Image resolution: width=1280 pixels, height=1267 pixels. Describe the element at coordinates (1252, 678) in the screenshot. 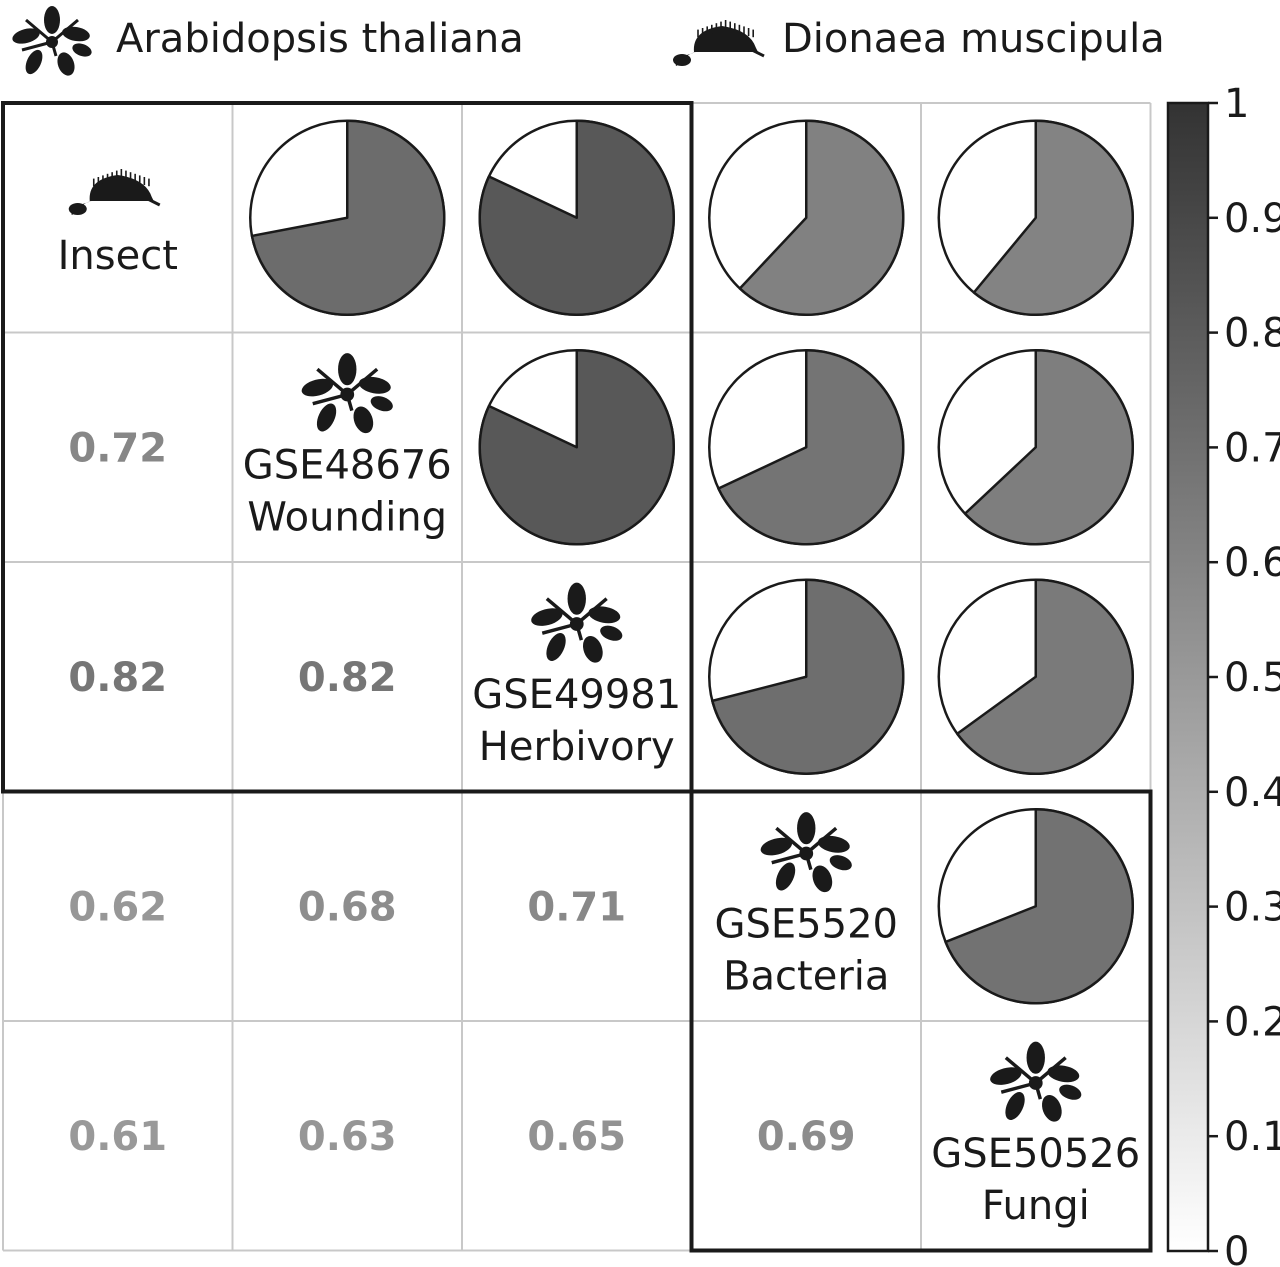

I see `colorbar-tick-label: 0.5` at that location.